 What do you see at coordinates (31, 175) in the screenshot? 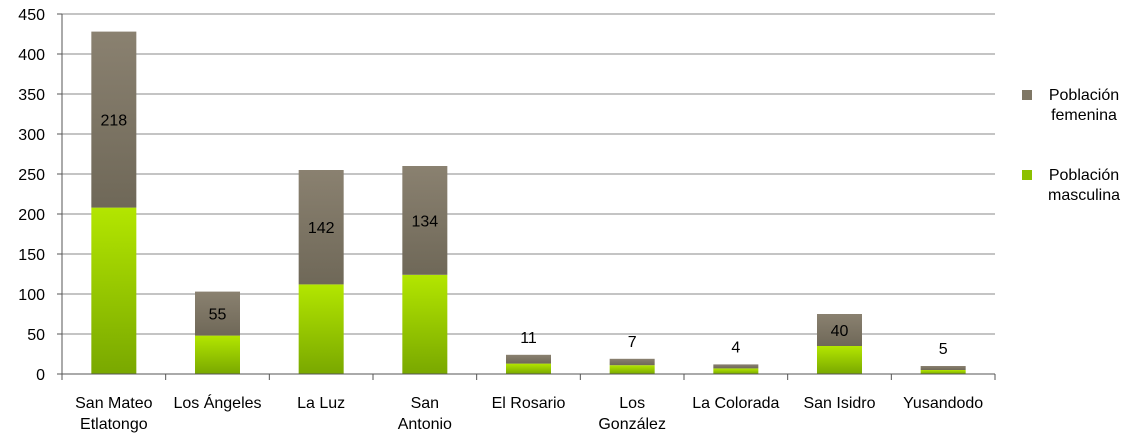
I see `y-tick-label: 250` at bounding box center [31, 175].